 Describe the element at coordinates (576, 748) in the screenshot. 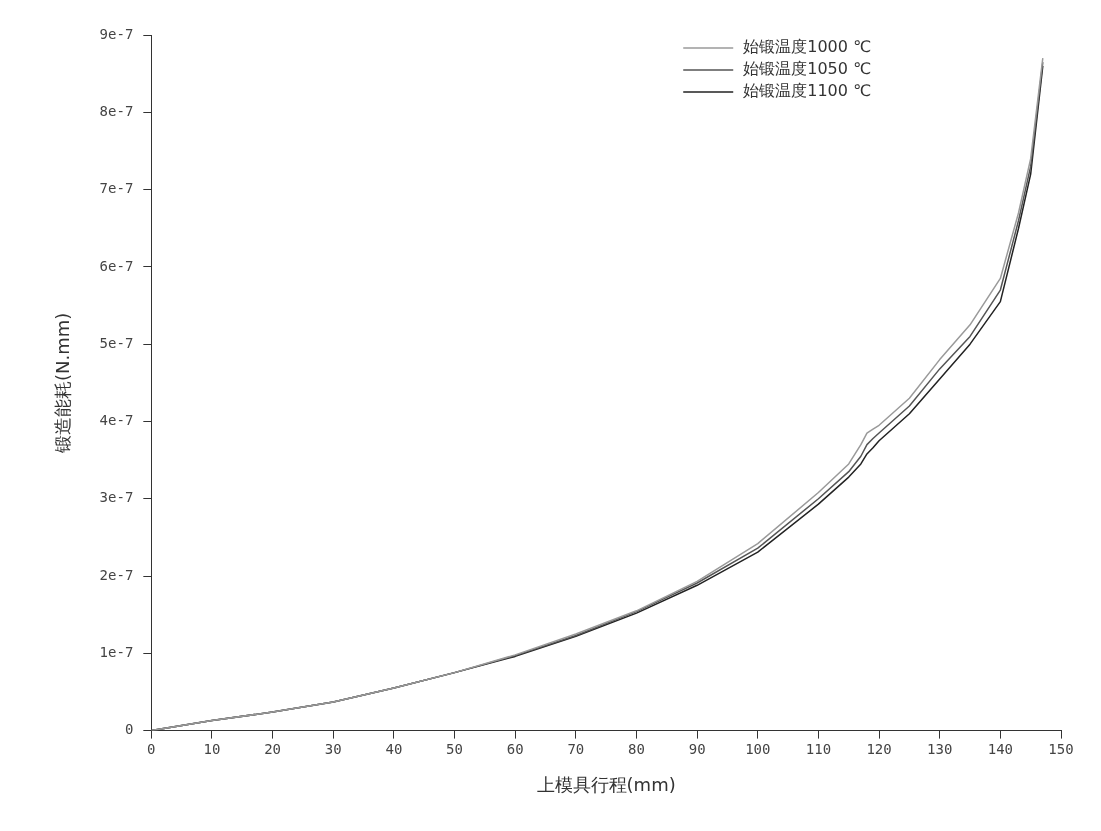

I see `x-tick-label: 70` at that location.